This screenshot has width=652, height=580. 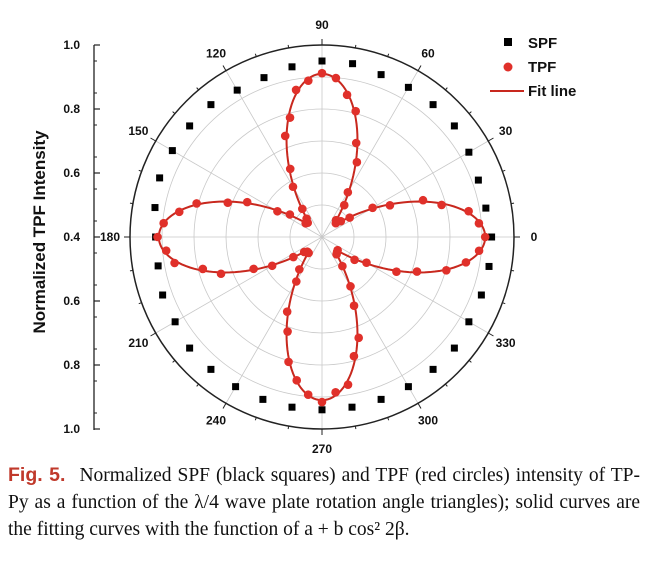 What do you see at coordinates (534, 237) in the screenshot?
I see `angle-label-0: 0` at bounding box center [534, 237].